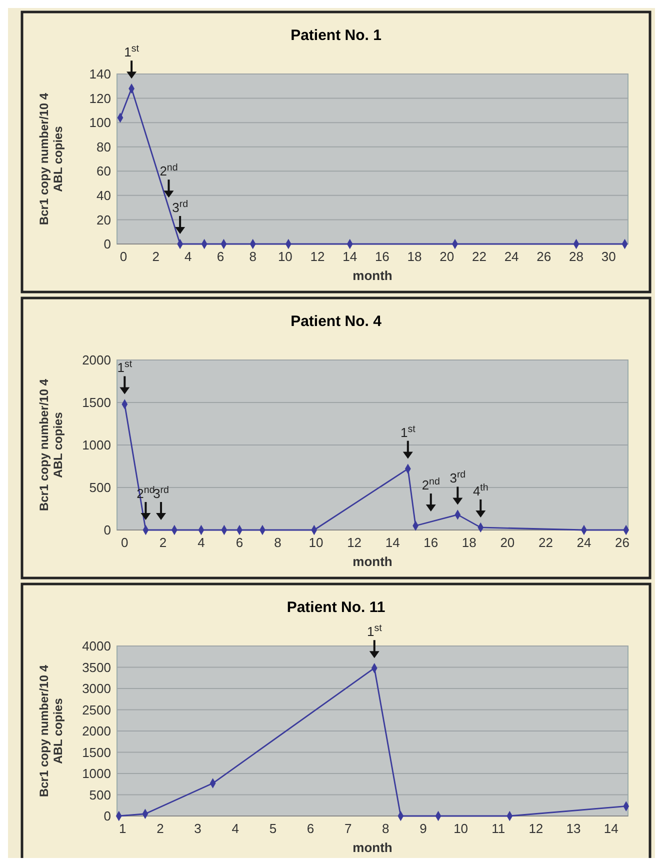 This screenshot has width=663, height=863. I want to click on x-tick-label: 3, so click(198, 828).